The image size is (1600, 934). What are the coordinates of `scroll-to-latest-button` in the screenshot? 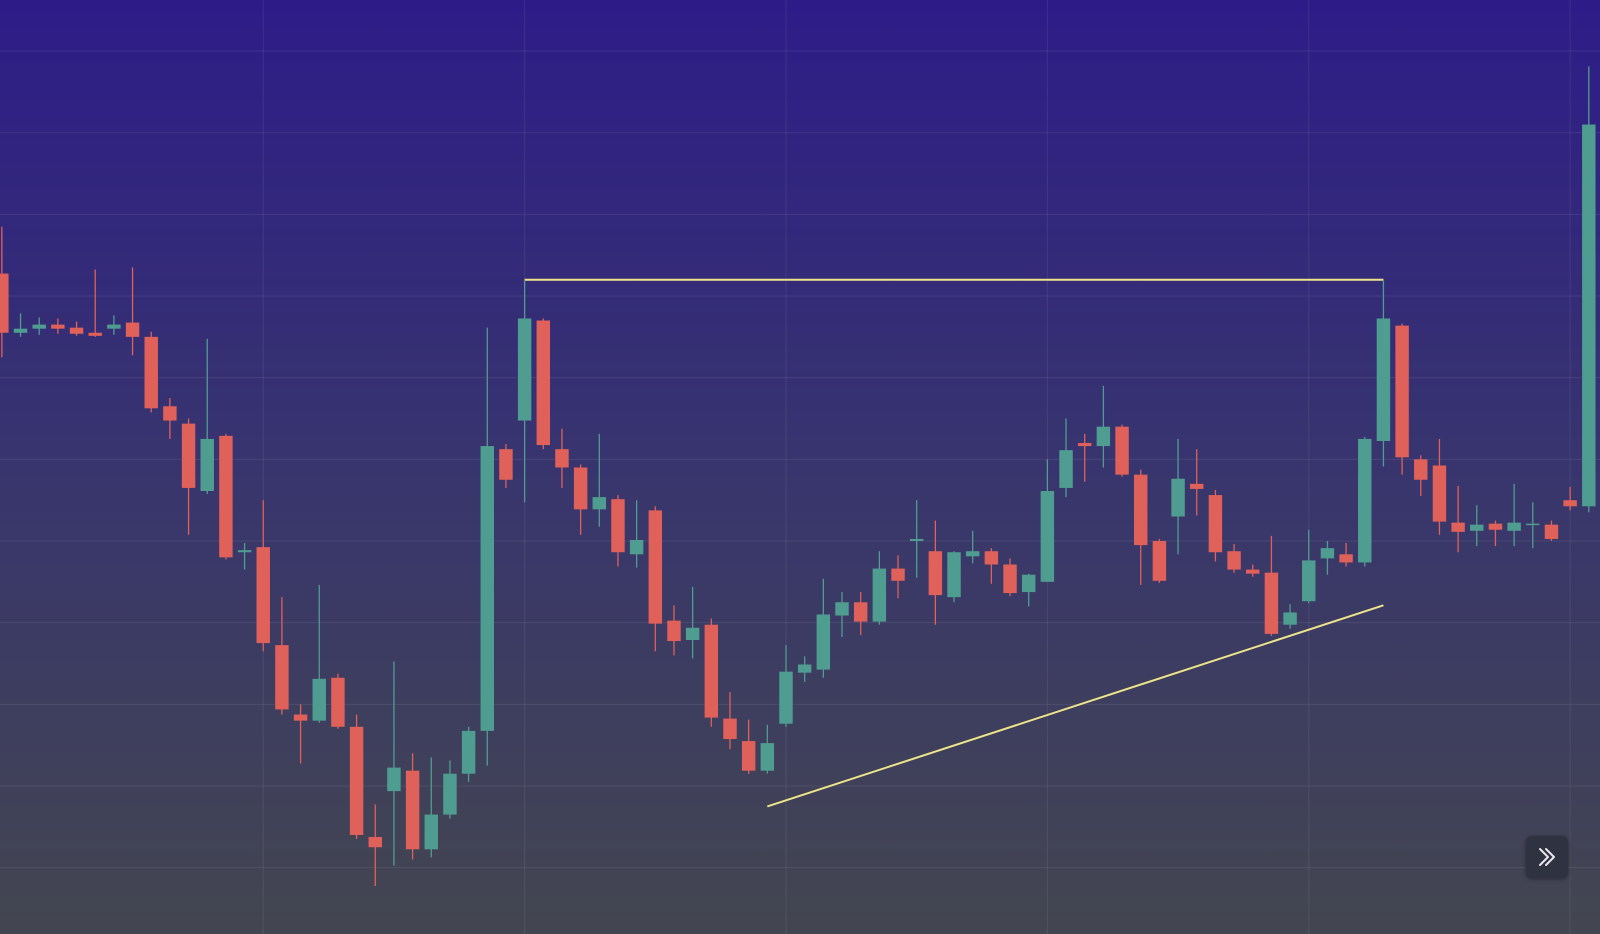 It's located at (1547, 857).